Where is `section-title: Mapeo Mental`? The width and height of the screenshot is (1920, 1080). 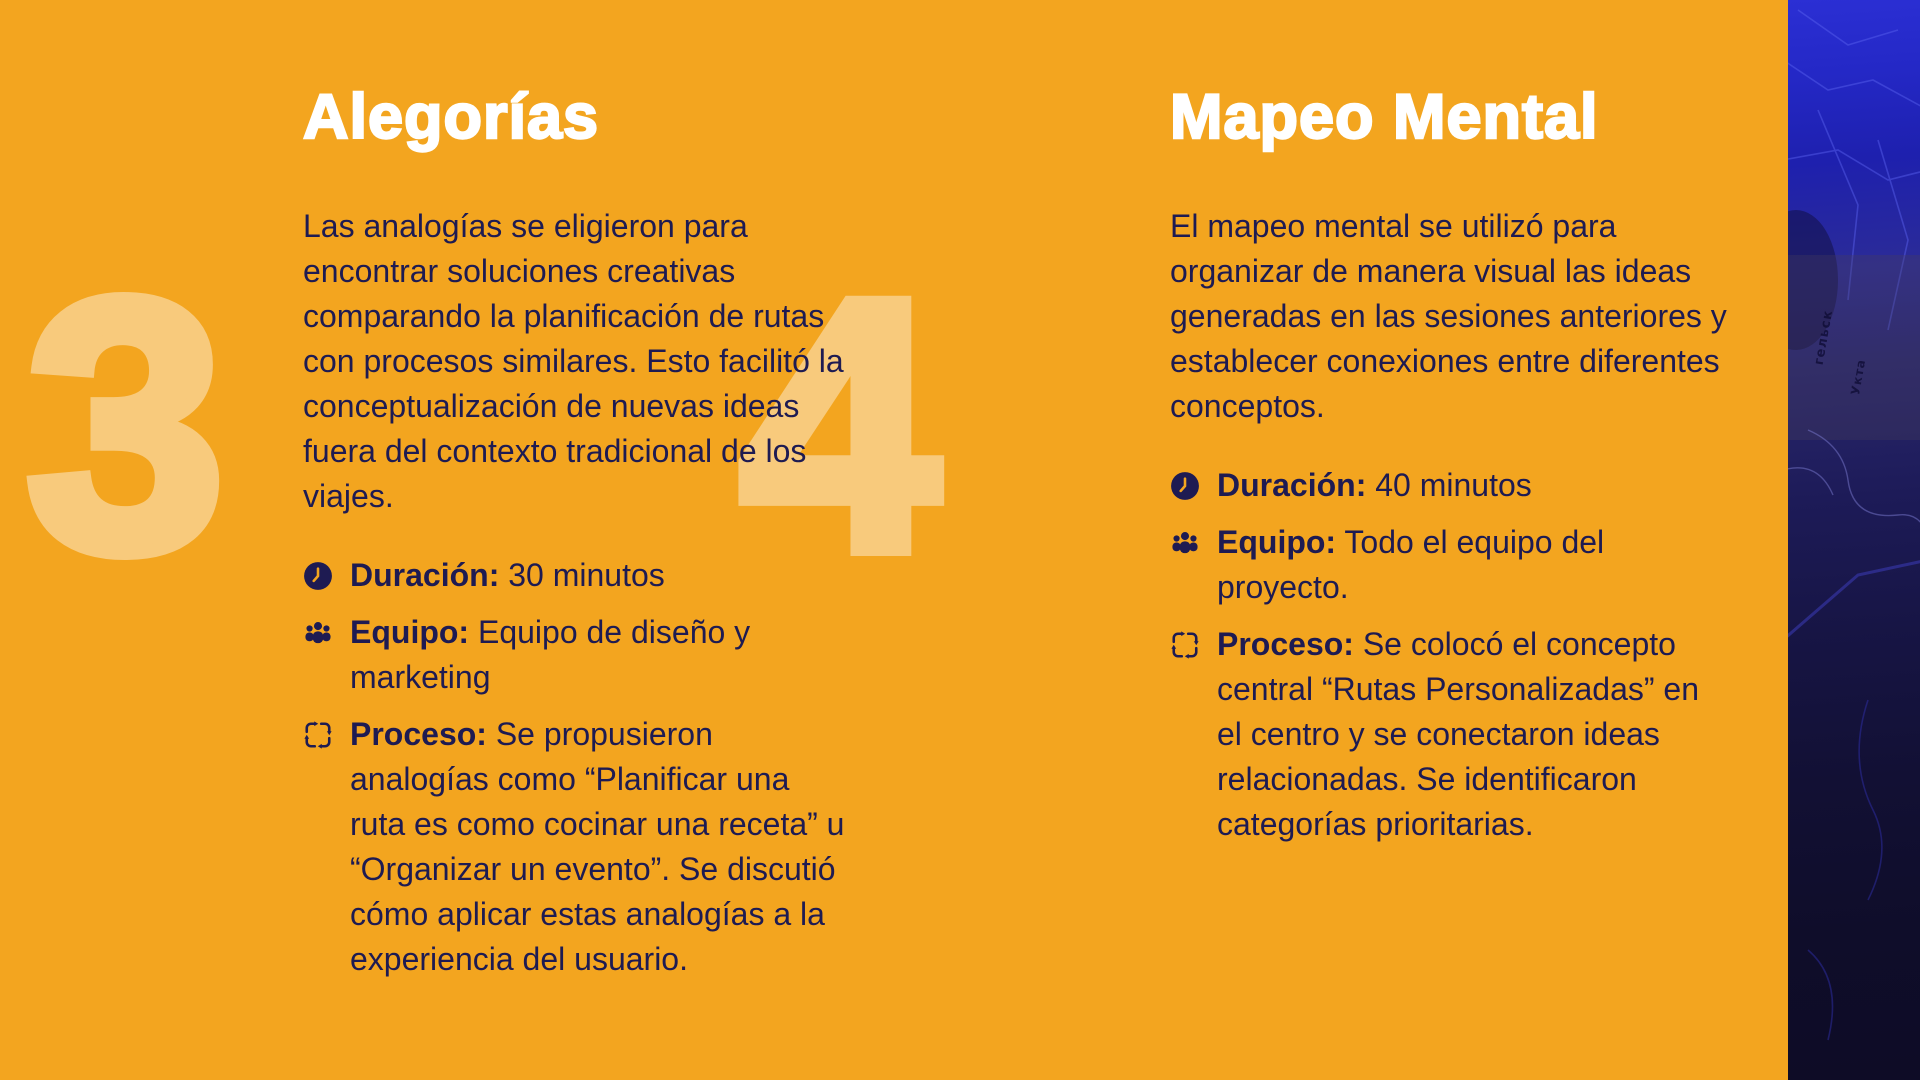
section-title: Mapeo Mental is located at coordinates (1384, 117).